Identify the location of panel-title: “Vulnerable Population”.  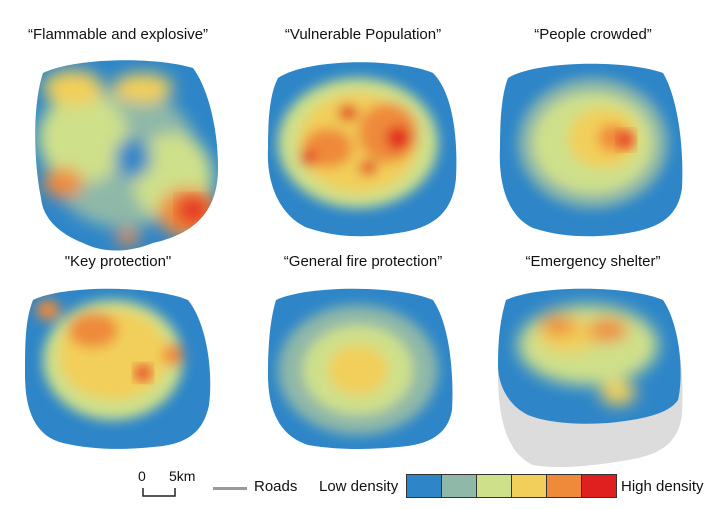
(363, 34).